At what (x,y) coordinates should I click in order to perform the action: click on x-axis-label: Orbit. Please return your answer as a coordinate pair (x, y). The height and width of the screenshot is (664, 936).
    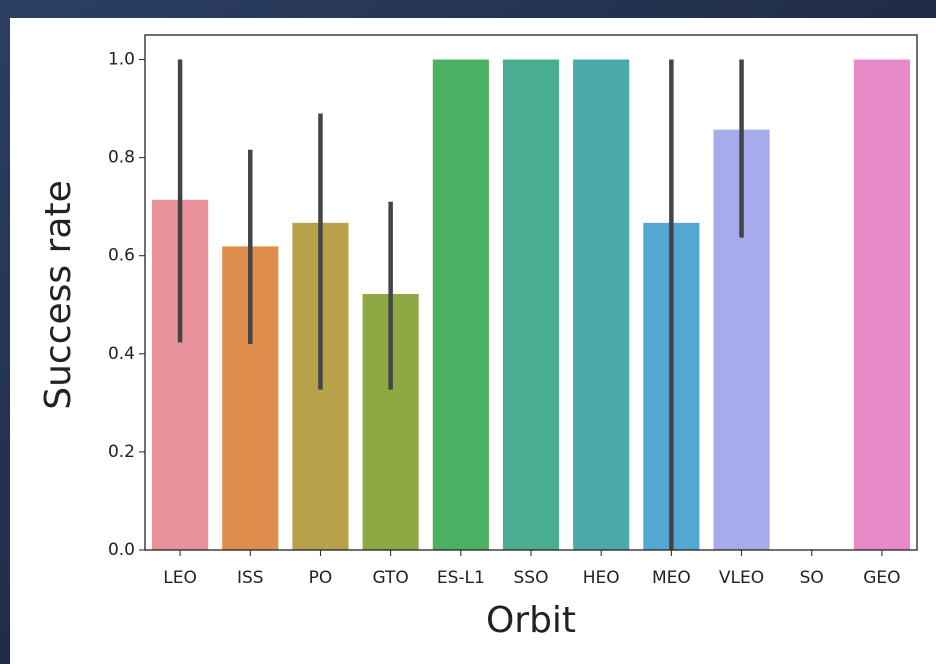
    Looking at the image, I should click on (531, 620).